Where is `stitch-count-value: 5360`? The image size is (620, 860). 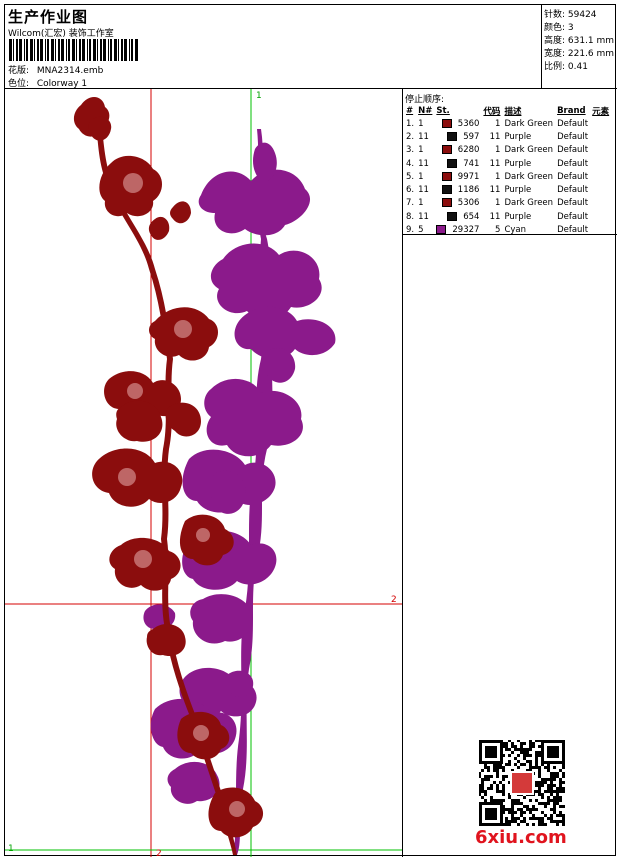
stitch-count-value: 5360 is located at coordinates (468, 123).